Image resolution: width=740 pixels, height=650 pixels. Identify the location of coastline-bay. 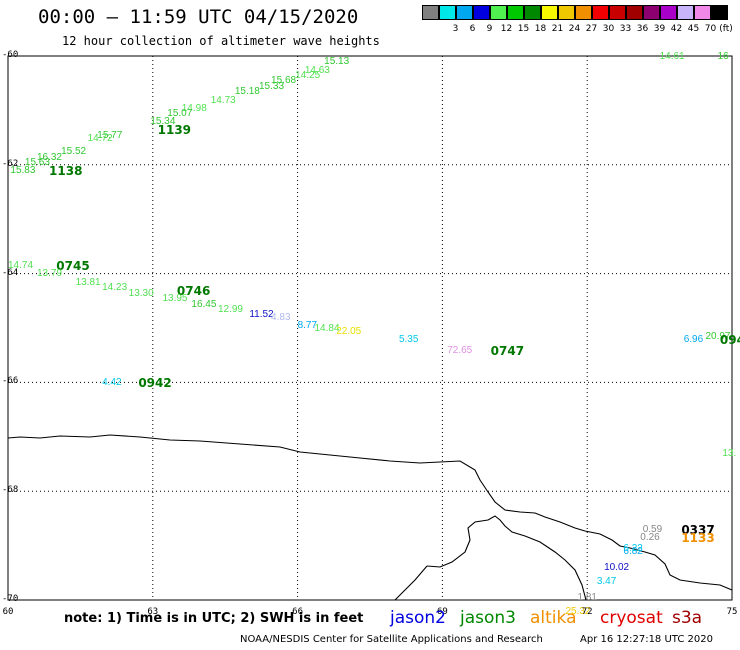
(411, 583).